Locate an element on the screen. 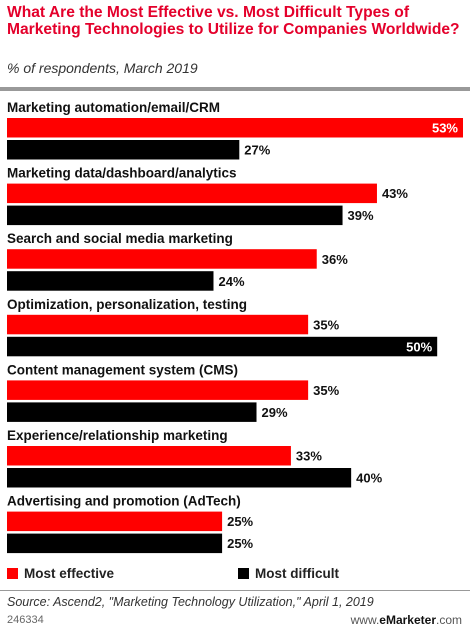 The image size is (470, 633). chart-subtitle: % of respondents, March 2019 is located at coordinates (102, 68).